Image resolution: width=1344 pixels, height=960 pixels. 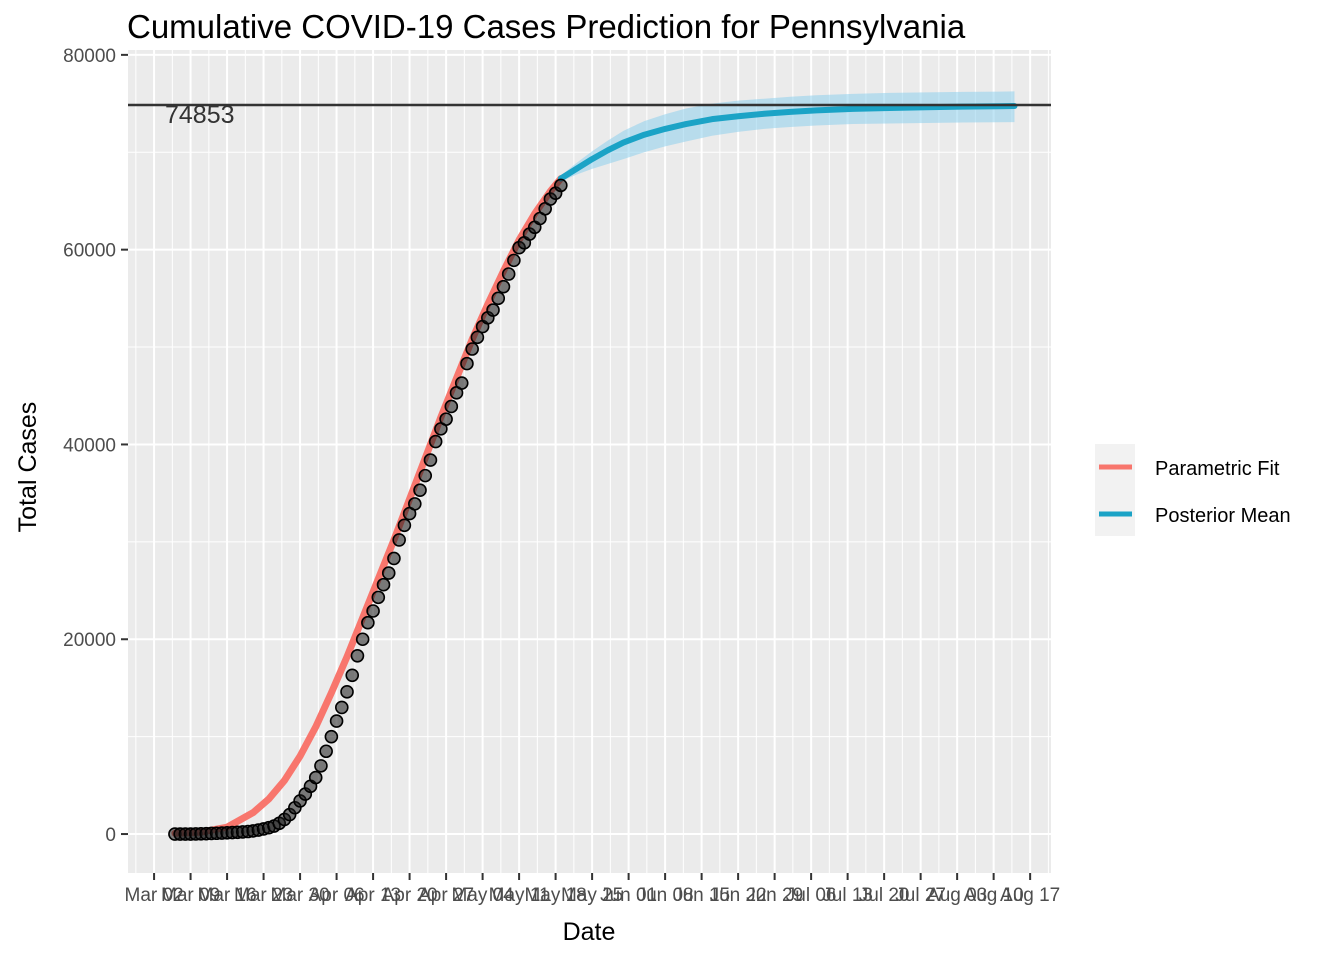 What do you see at coordinates (410, 895) in the screenshot?
I see `x-tick-label: Apr 20` at bounding box center [410, 895].